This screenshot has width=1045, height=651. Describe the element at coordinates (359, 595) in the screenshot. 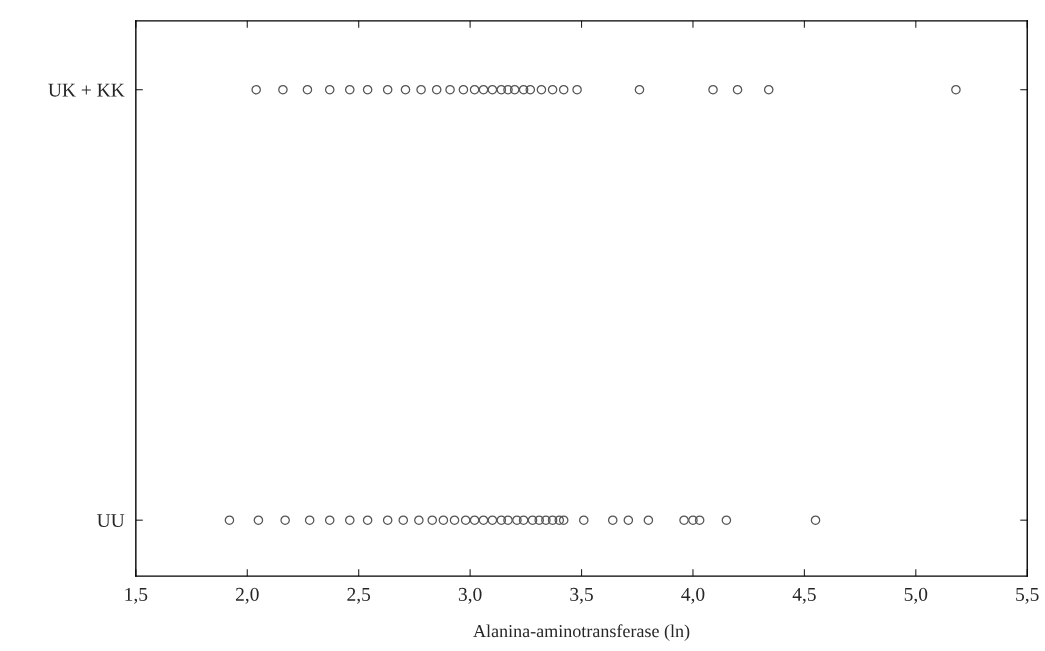

I see `x-tick-label: 2,5` at that location.